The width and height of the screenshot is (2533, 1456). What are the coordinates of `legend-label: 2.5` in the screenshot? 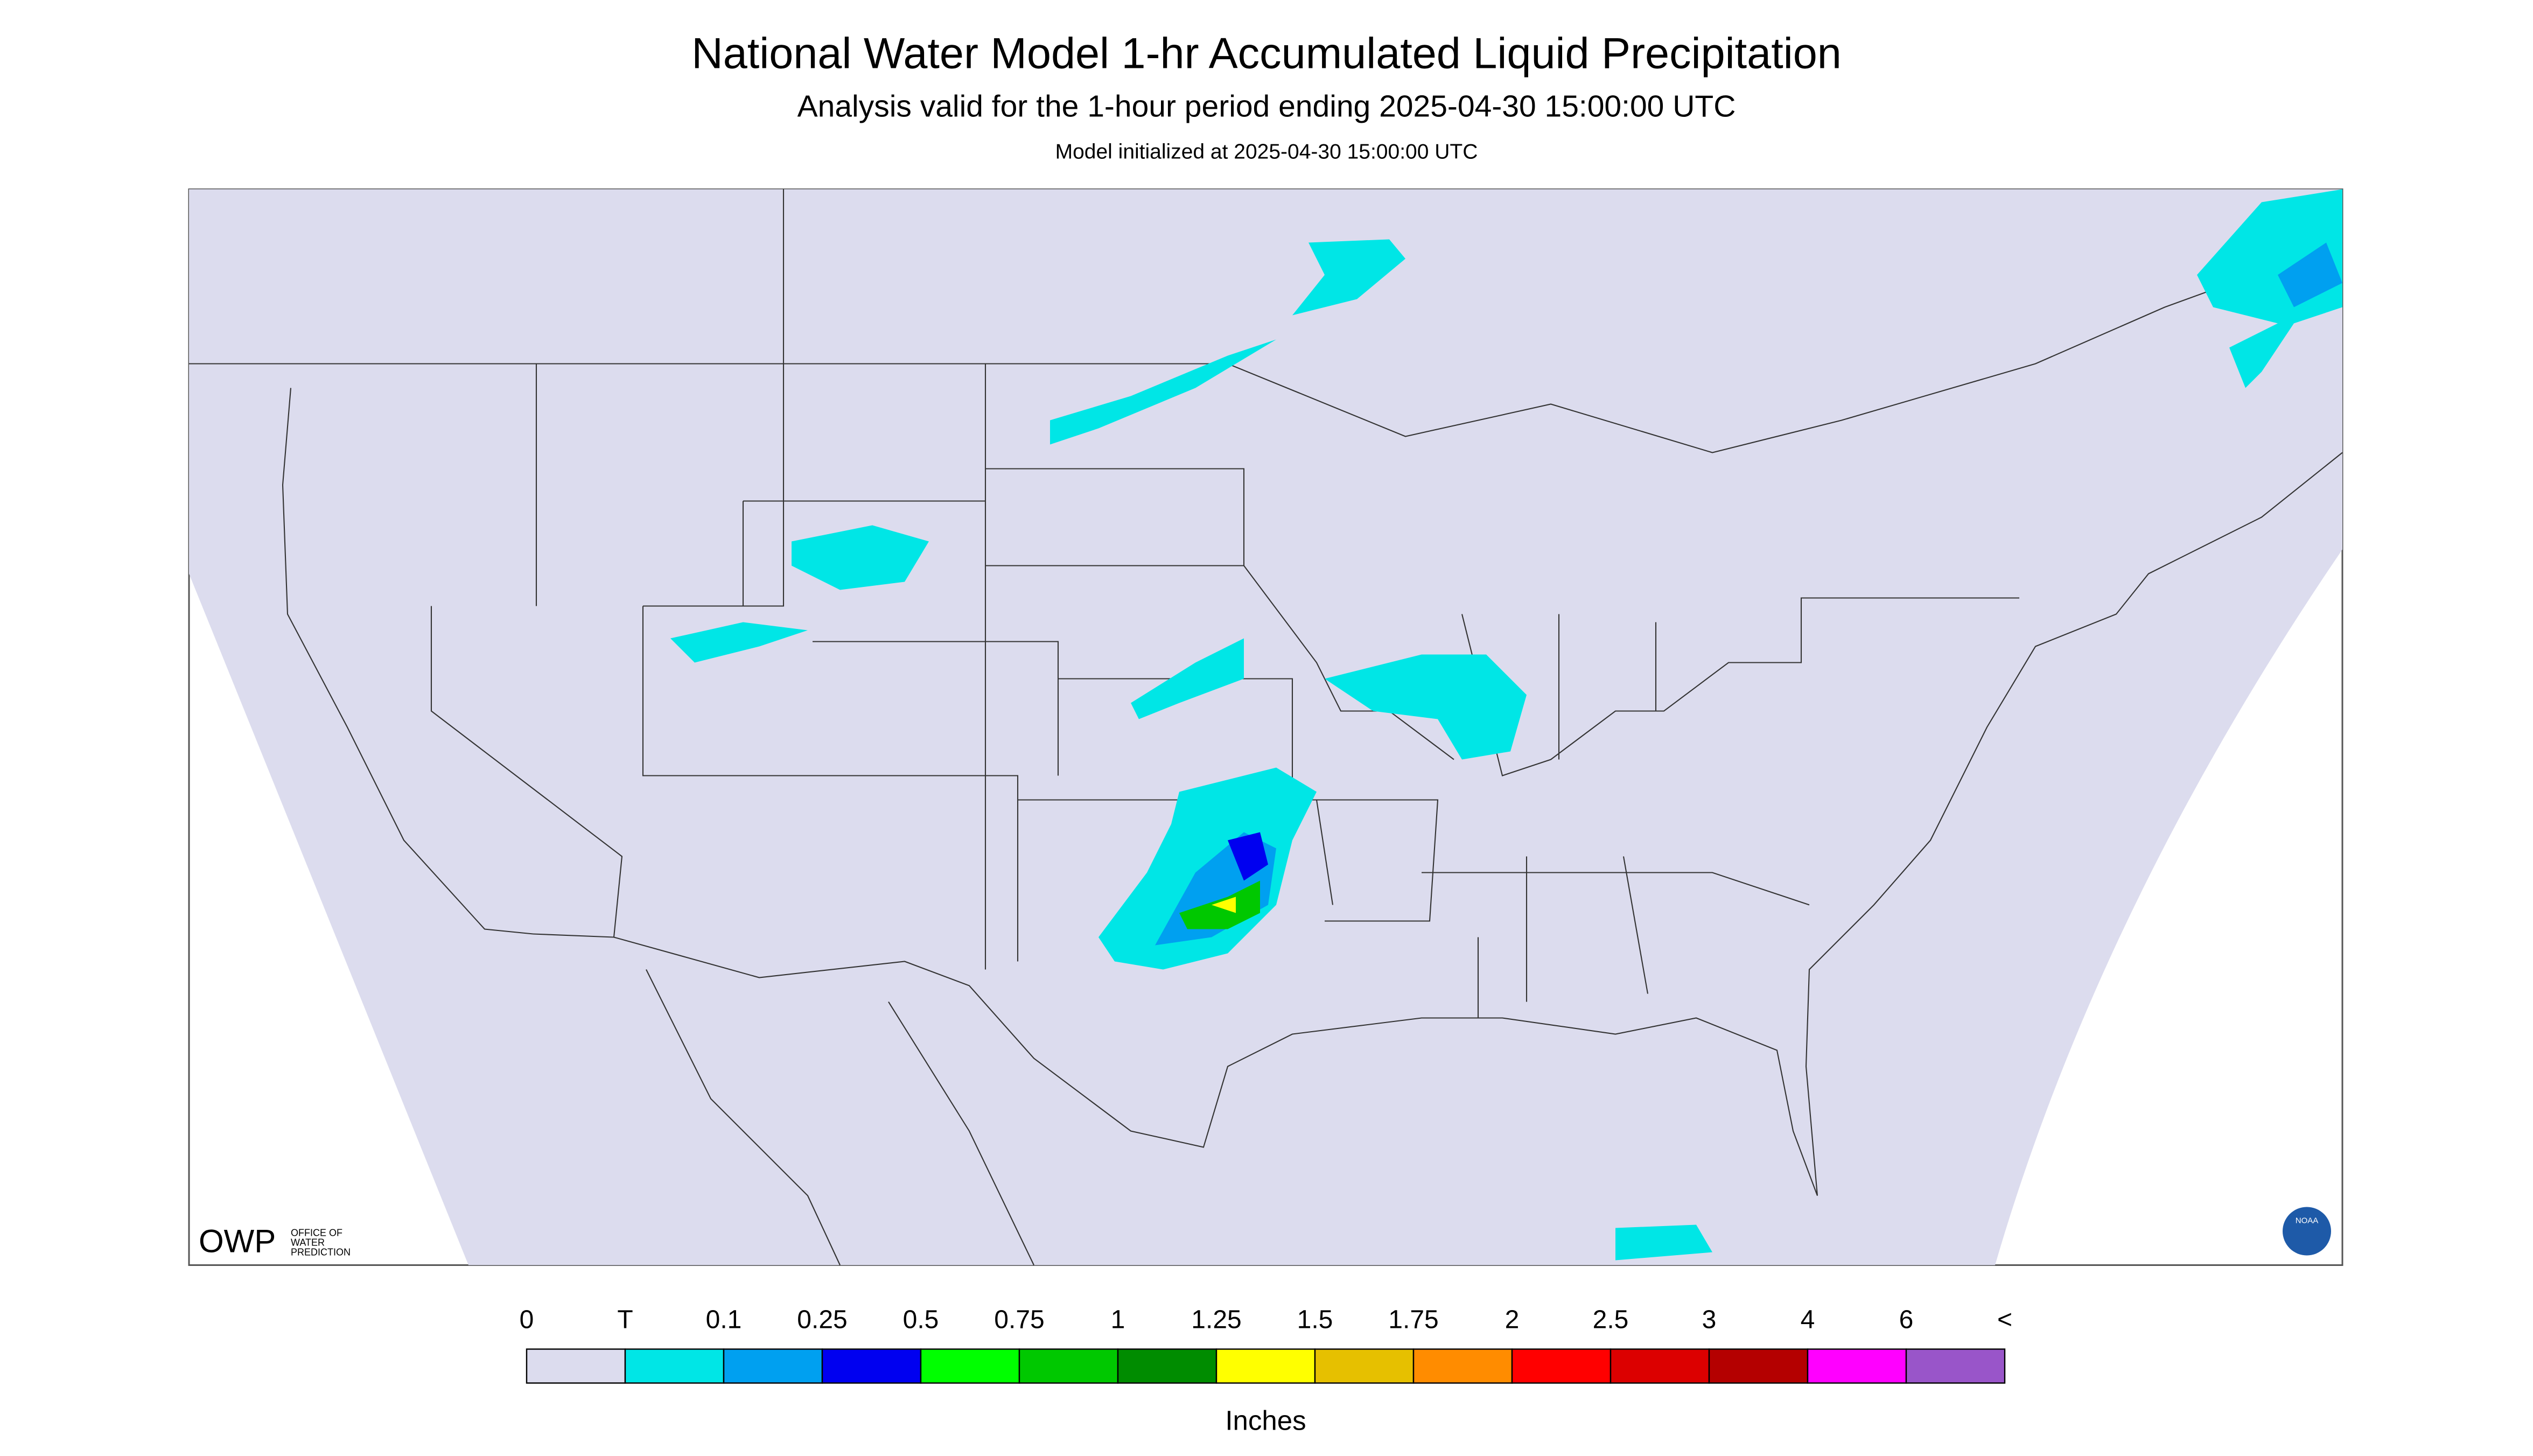 It's located at (1611, 1320).